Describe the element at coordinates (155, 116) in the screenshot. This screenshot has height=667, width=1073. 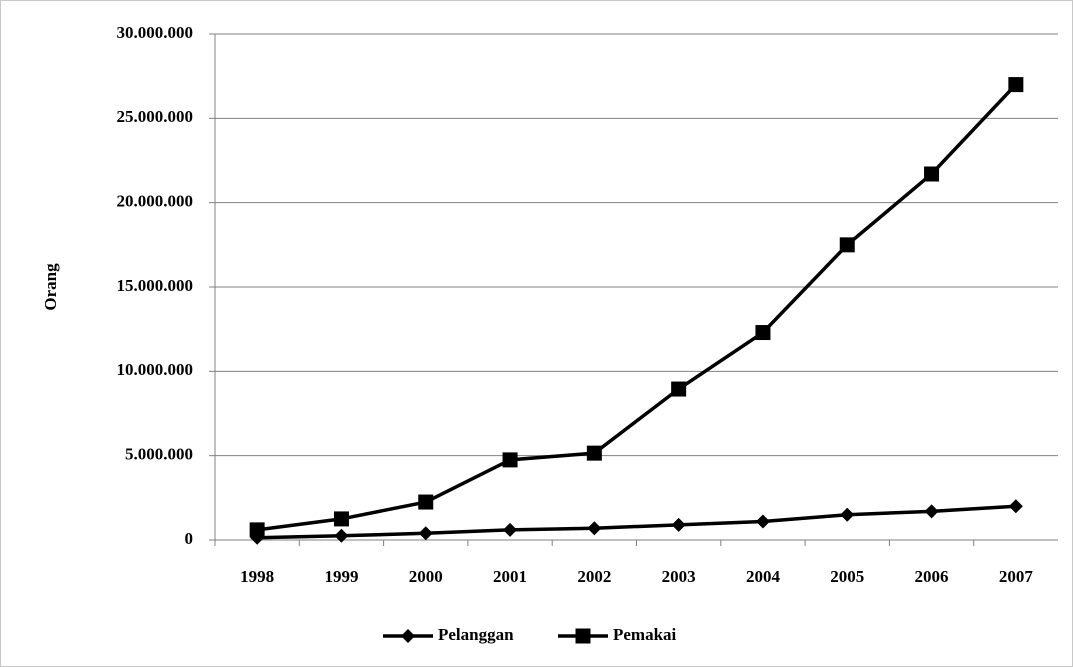
I see `y-tick-label: 25.000.000` at that location.